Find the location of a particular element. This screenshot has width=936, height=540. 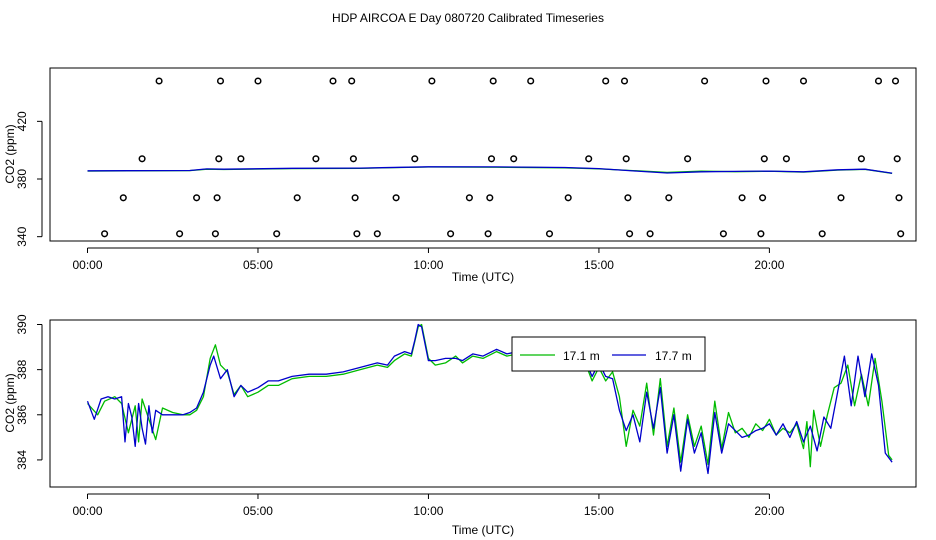

top-series-layer is located at coordinates (490, 170).